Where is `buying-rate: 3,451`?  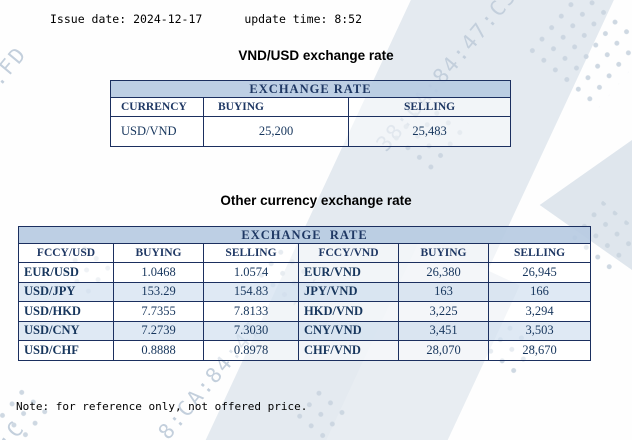 buying-rate: 3,451 is located at coordinates (443, 330).